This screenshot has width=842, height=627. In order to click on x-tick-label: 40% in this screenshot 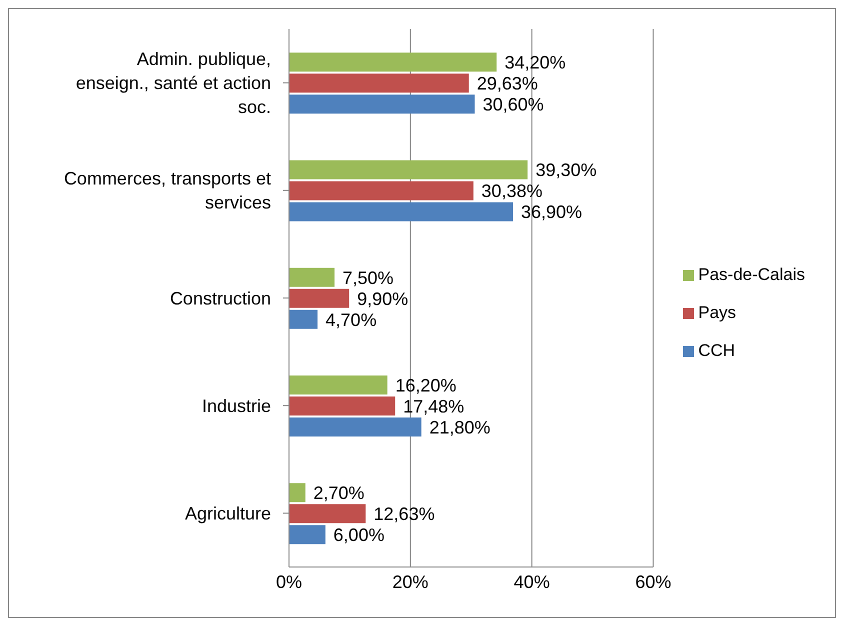, I will do `click(532, 582)`.